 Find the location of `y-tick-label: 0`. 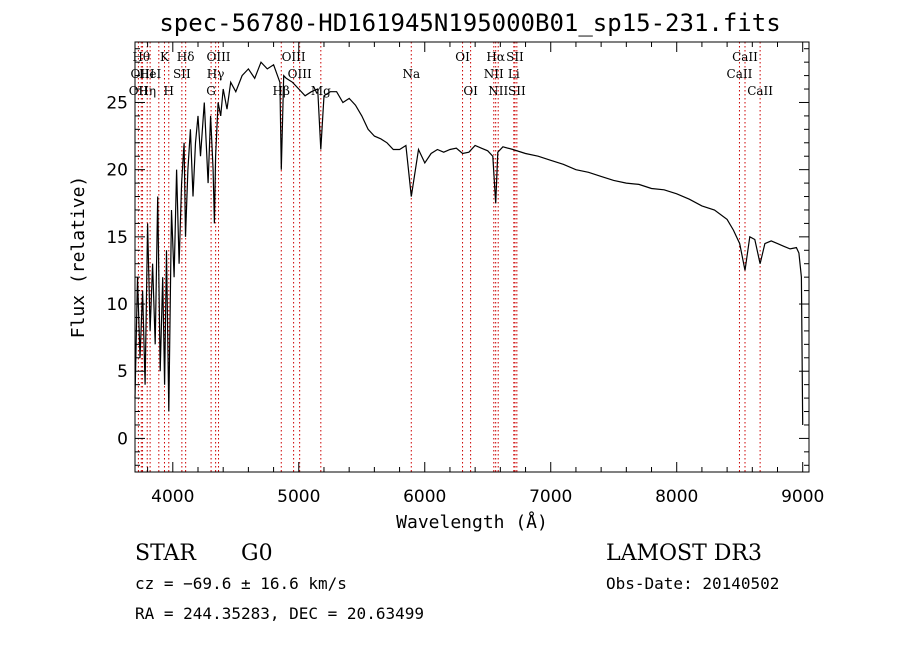

y-tick-label: 0 is located at coordinates (122, 439).